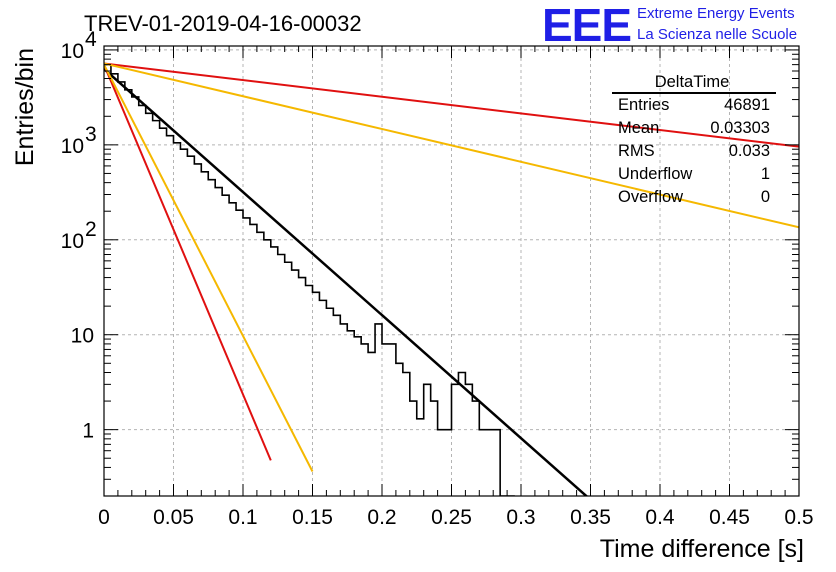 This screenshot has width=836, height=572. I want to click on y-tick-label-base: 1, so click(88, 431).